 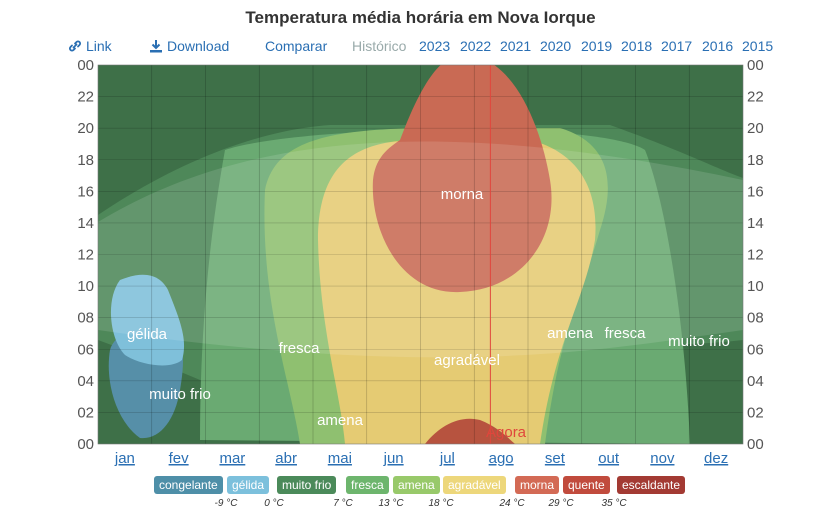 What do you see at coordinates (198, 46) in the screenshot?
I see `download-label: Download` at bounding box center [198, 46].